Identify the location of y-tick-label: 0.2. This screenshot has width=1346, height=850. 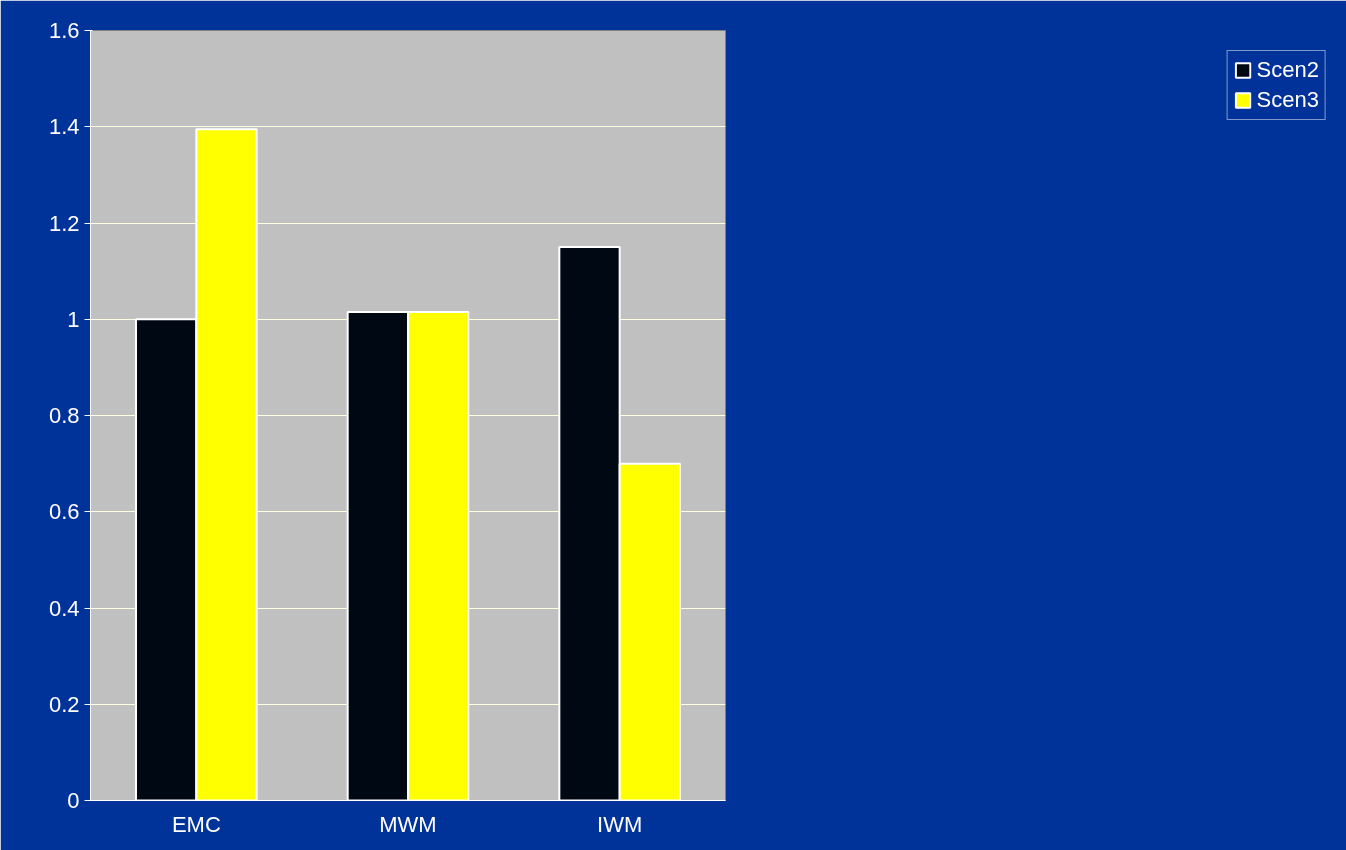
(64, 704).